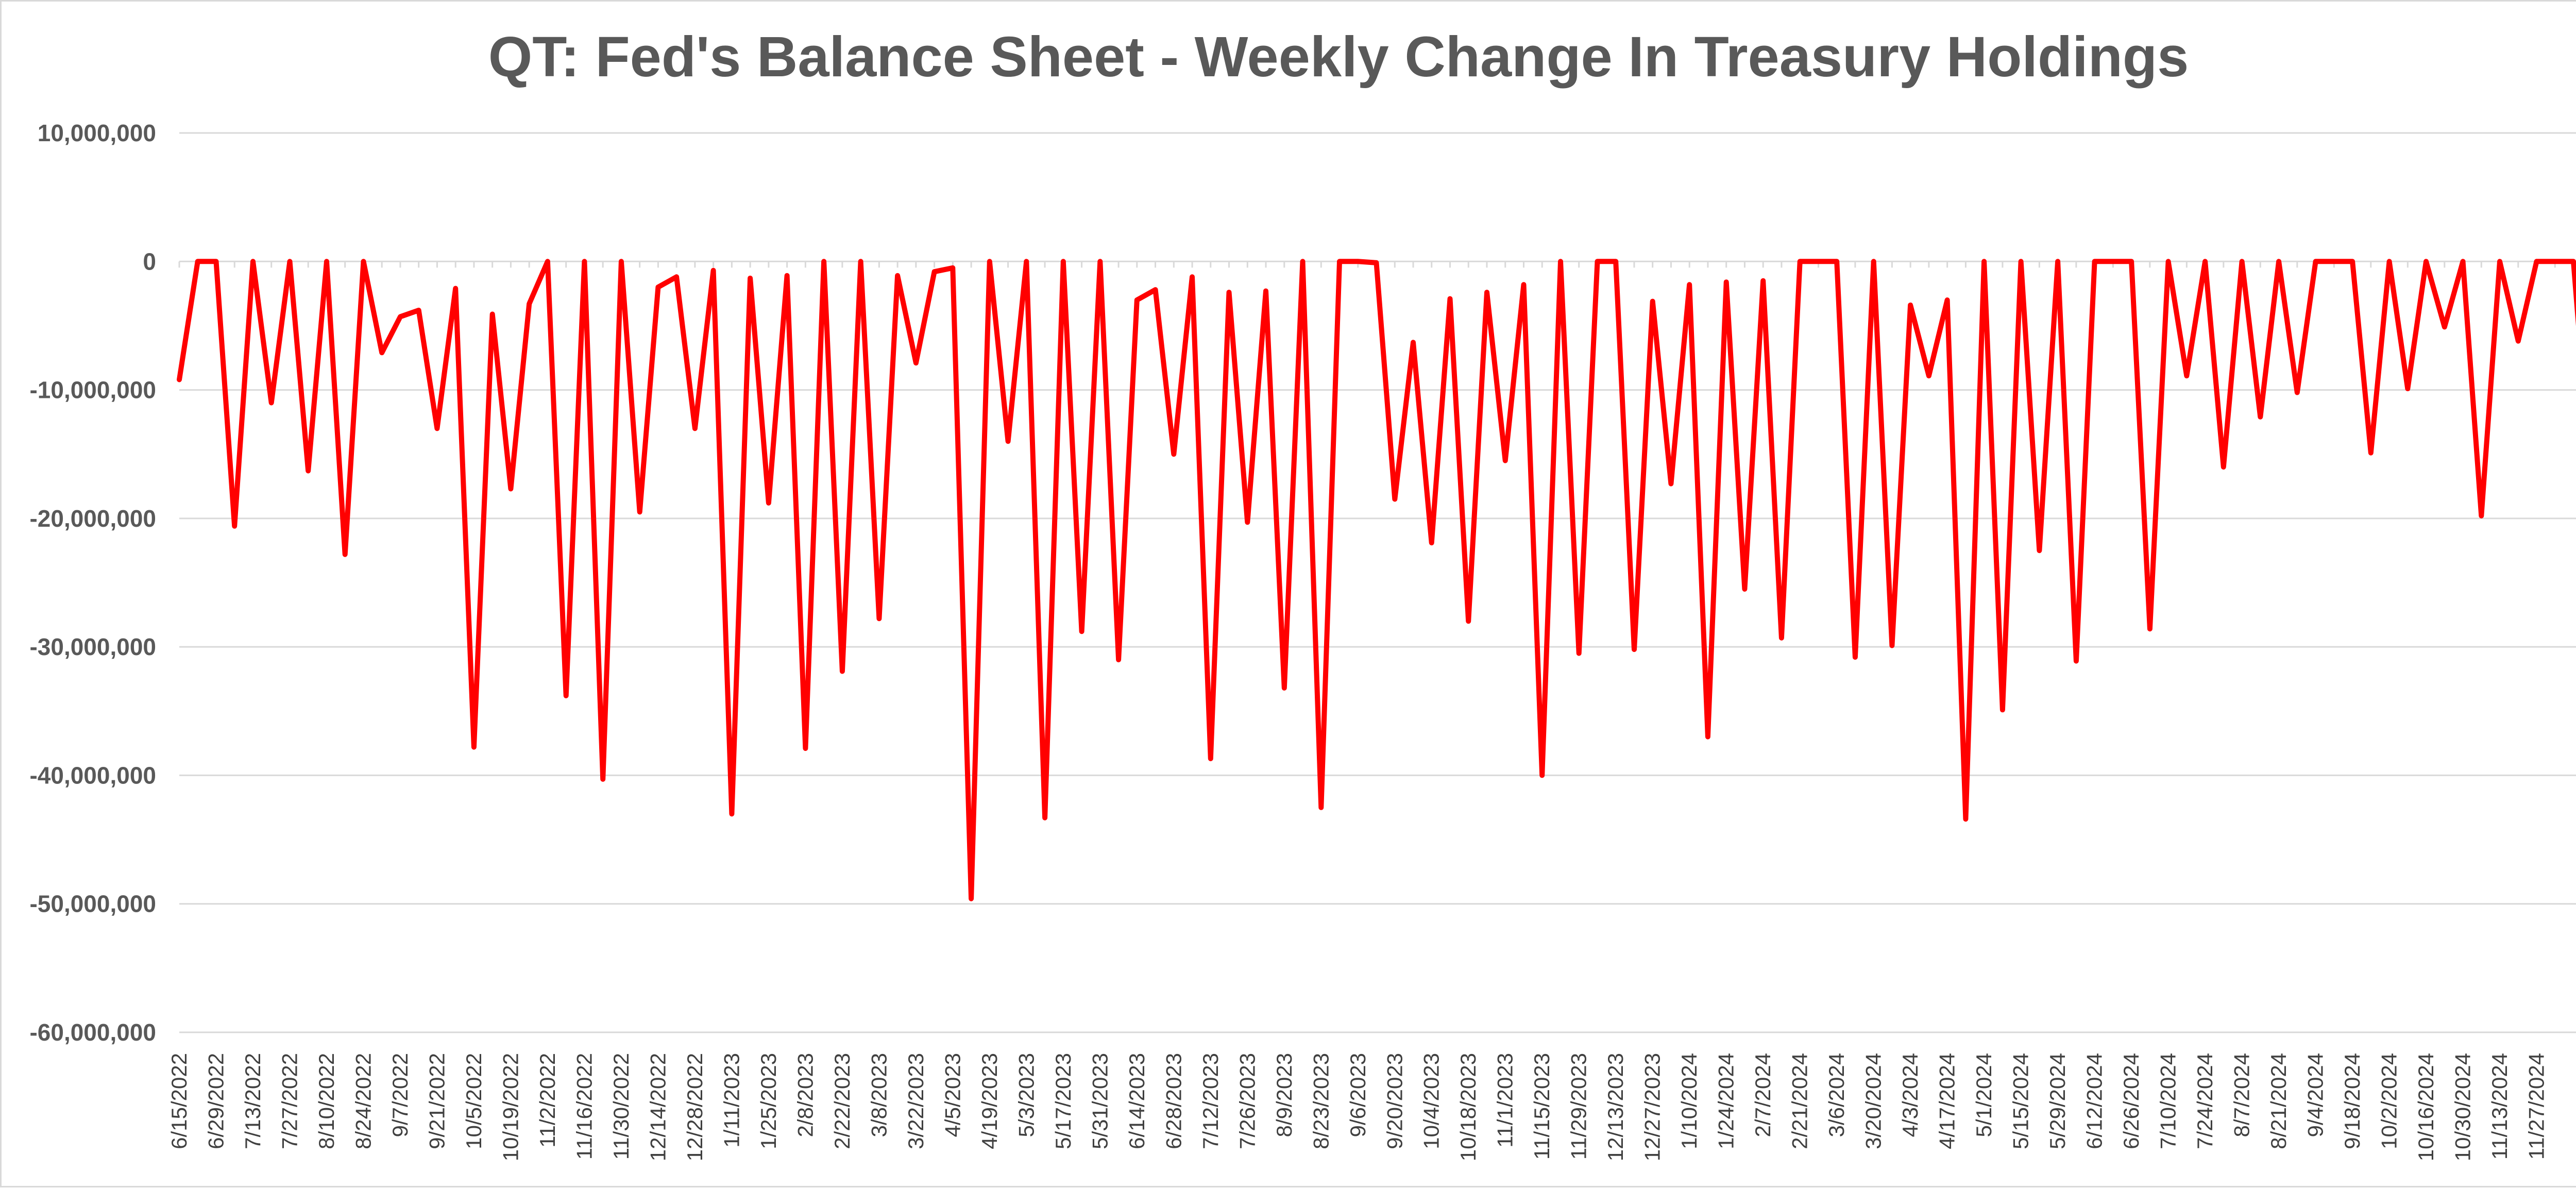  What do you see at coordinates (2499, 1106) in the screenshot?
I see `x-tick-label: 11/13/2024` at bounding box center [2499, 1106].